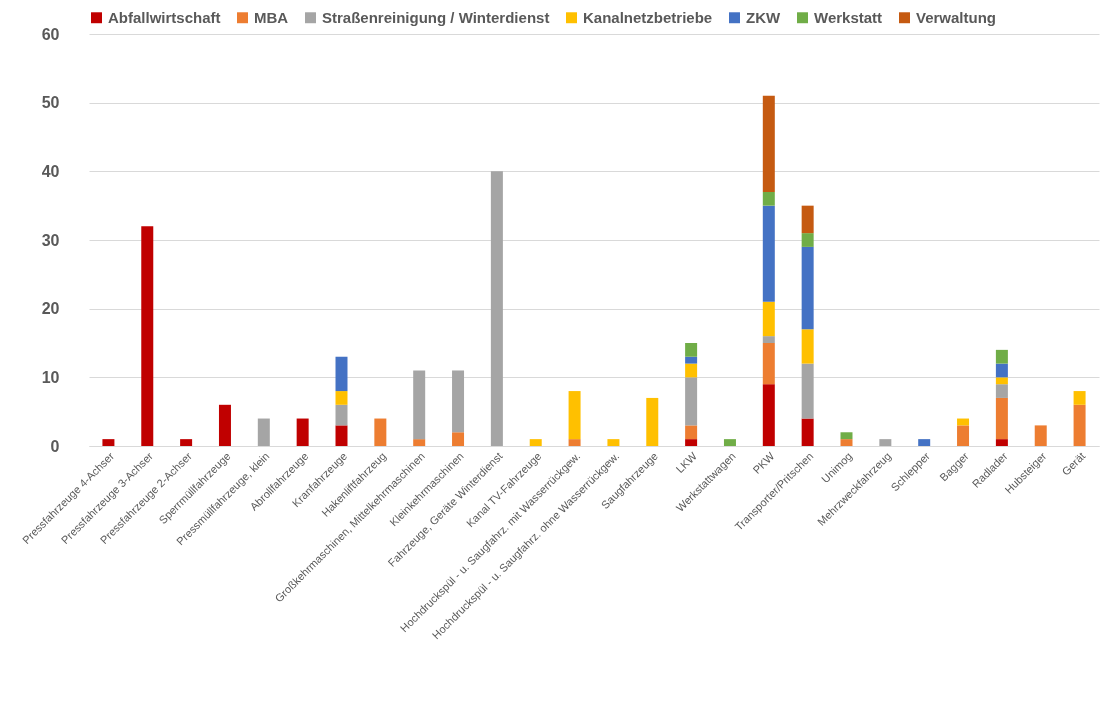 Image resolution: width=1113 pixels, height=722 pixels. Describe the element at coordinates (50, 103) in the screenshot. I see `y-tick-label: 50` at that location.